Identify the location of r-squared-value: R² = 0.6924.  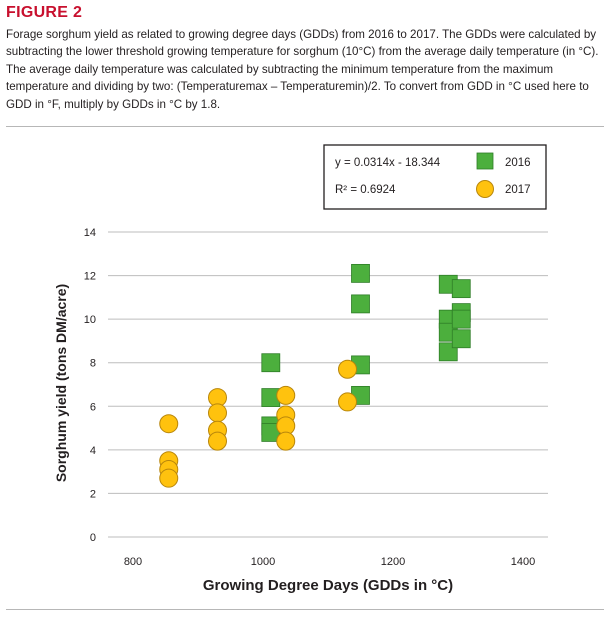
(365, 190).